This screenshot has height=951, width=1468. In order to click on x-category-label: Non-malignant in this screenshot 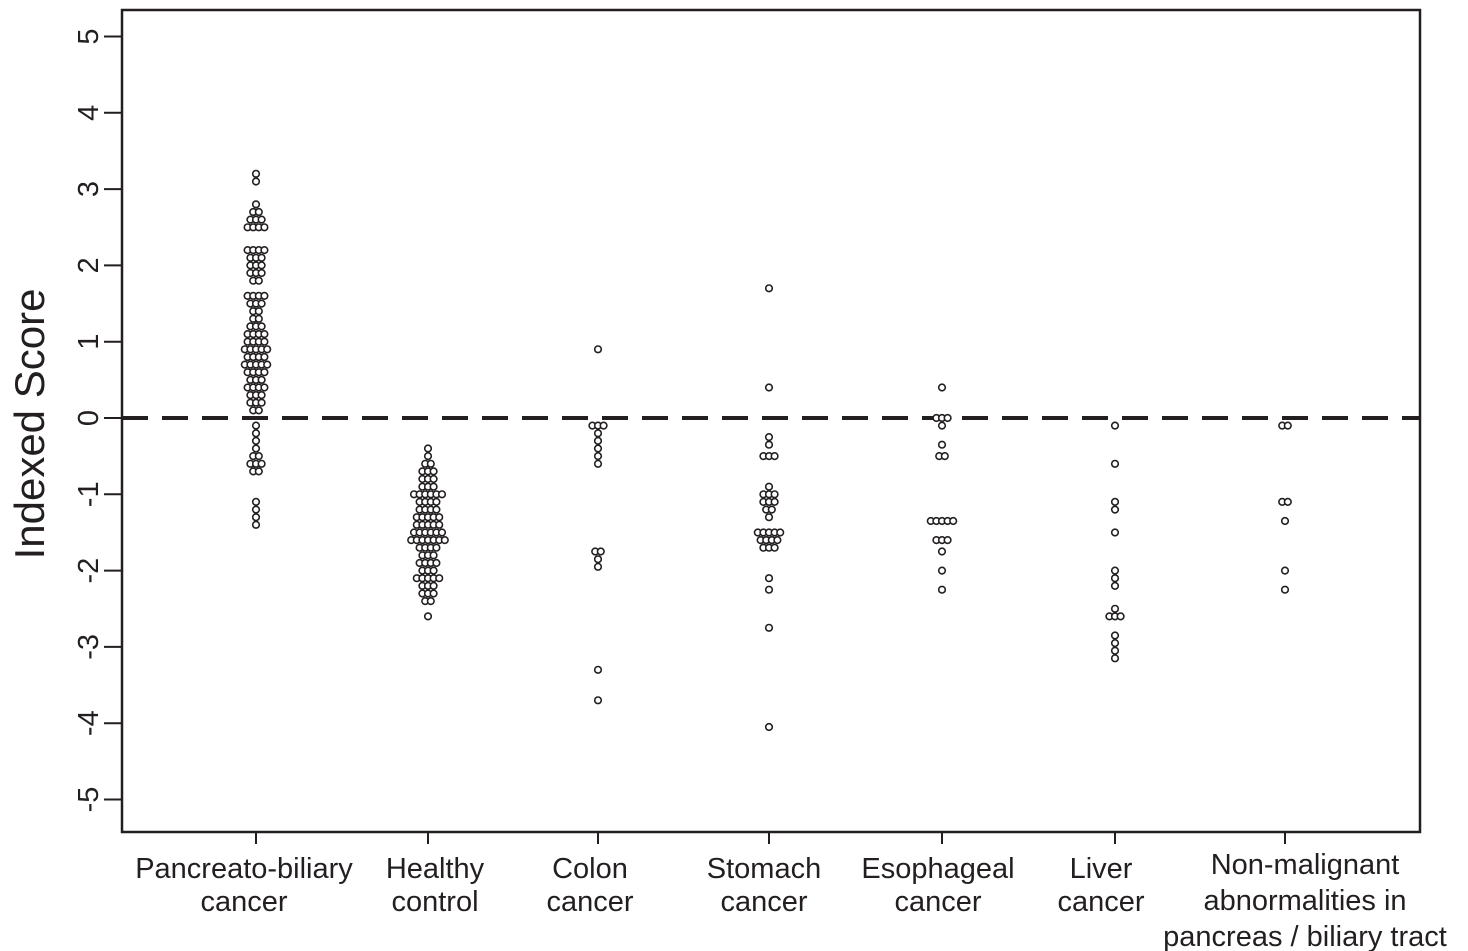, I will do `click(1305, 865)`.